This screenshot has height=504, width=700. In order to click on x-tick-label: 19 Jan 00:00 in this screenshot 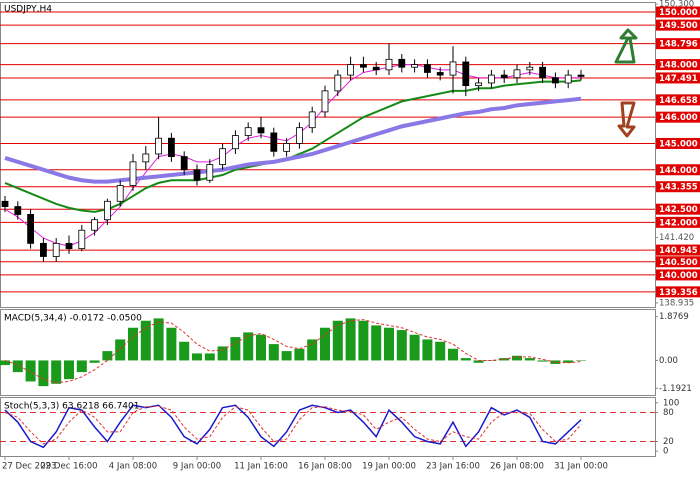, I will do `click(389, 467)`.